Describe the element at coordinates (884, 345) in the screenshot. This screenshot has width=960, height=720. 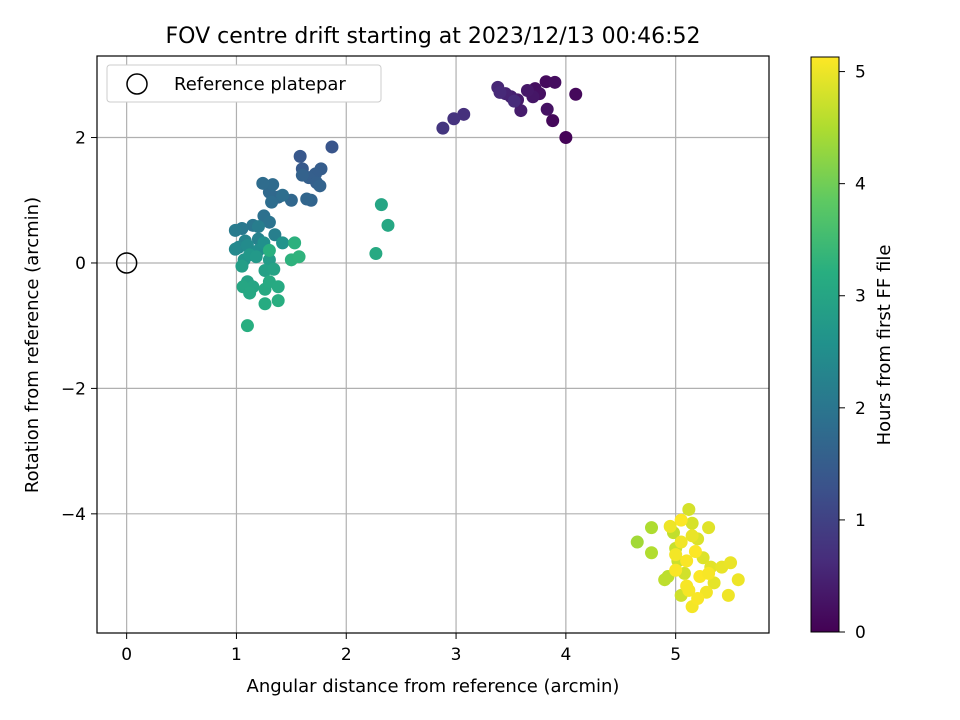
I see `colorbar-label: Hours from first FF file` at that location.